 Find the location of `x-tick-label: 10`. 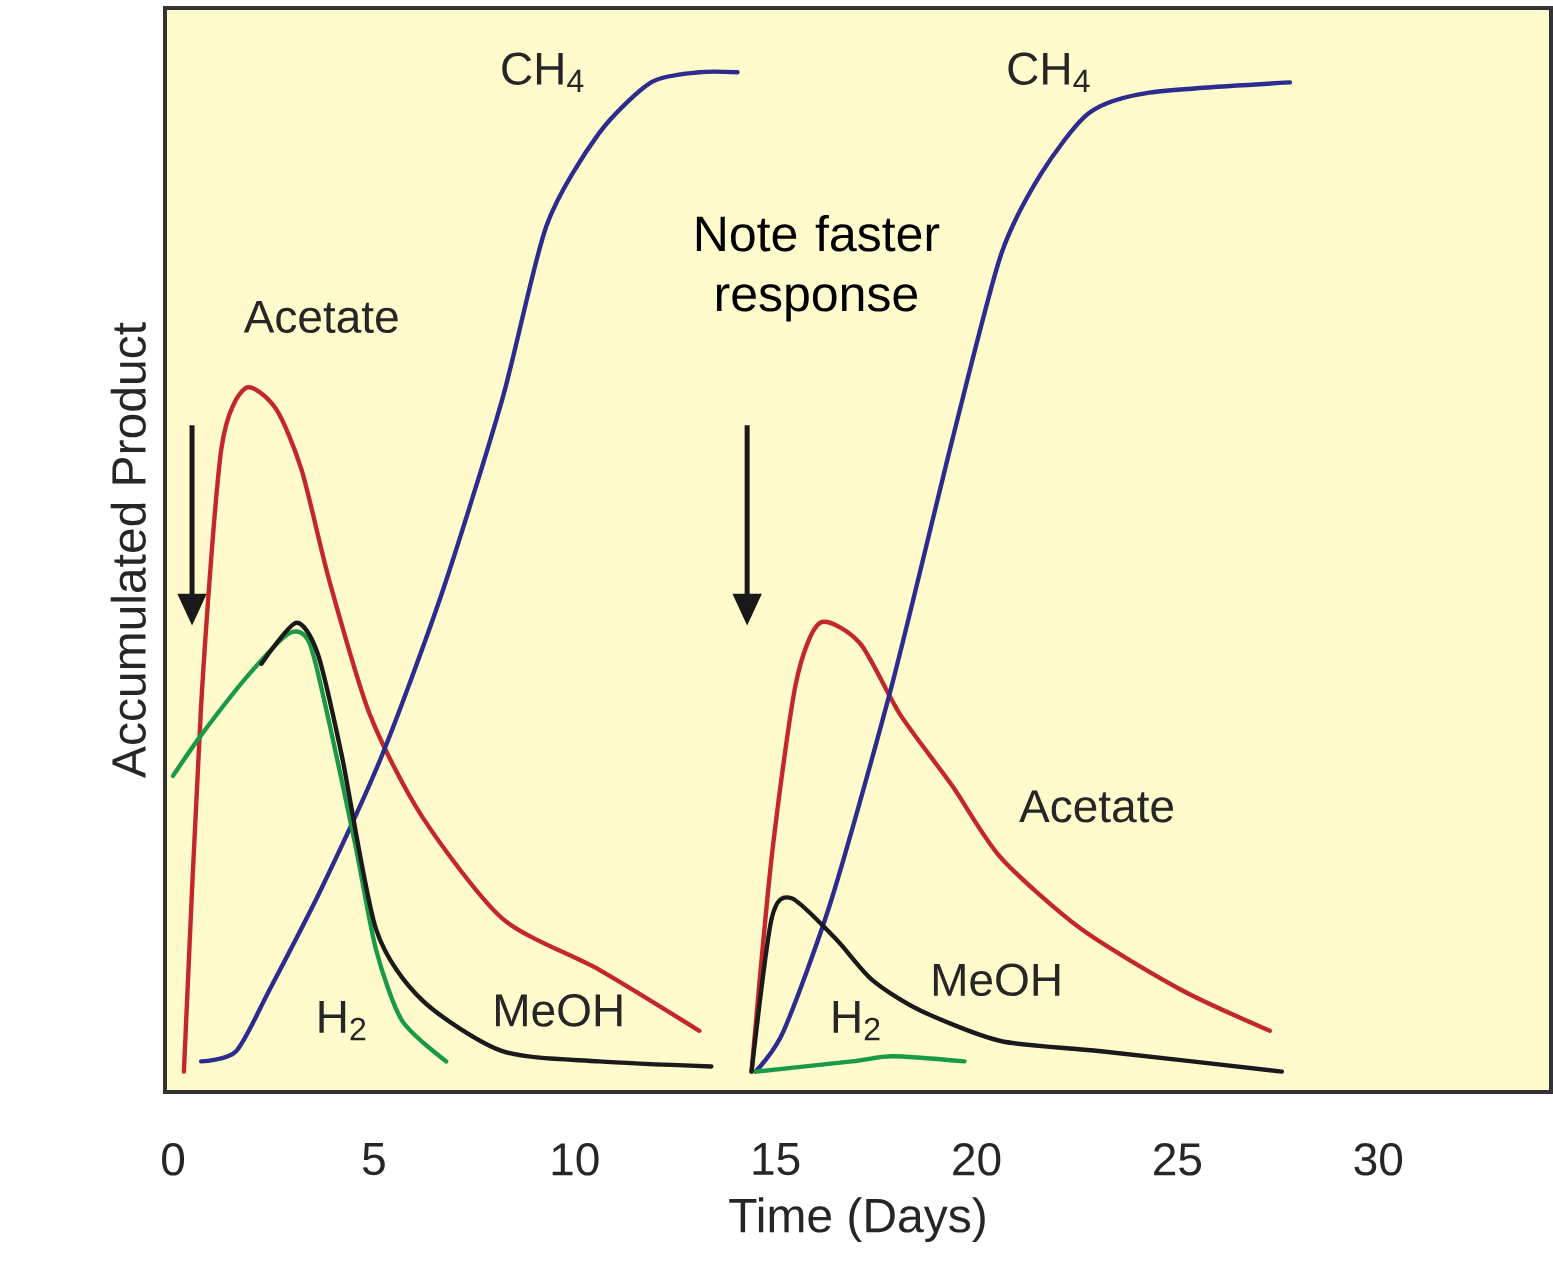

x-tick-label: 10 is located at coordinates (575, 1159).